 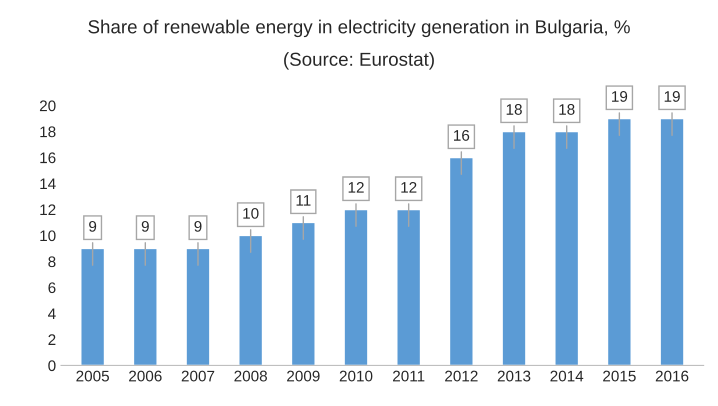 I want to click on x-tick-label: 2007, so click(x=198, y=376).